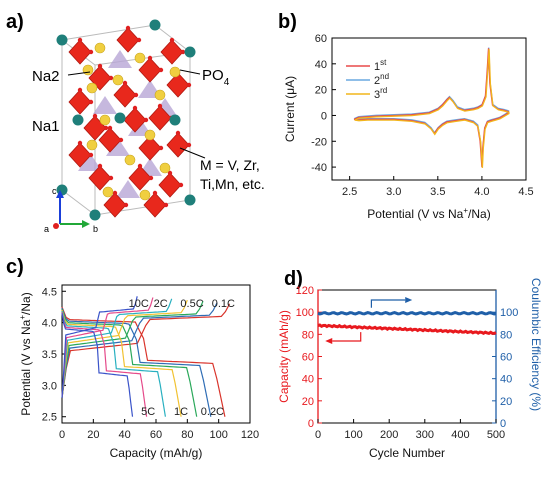  I want to click on x-tick-label: 4.0, so click(481, 192).